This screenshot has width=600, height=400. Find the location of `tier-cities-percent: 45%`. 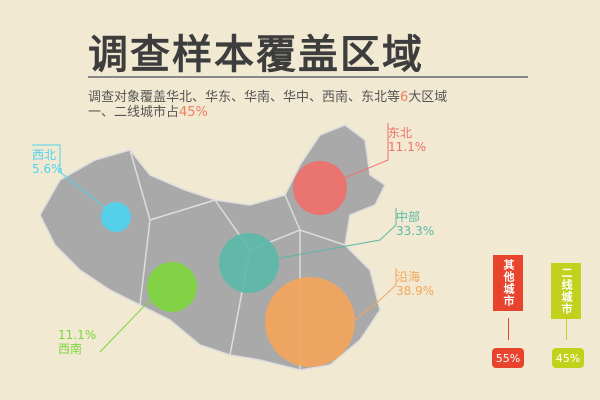

tier-cities-percent: 45% is located at coordinates (568, 358).